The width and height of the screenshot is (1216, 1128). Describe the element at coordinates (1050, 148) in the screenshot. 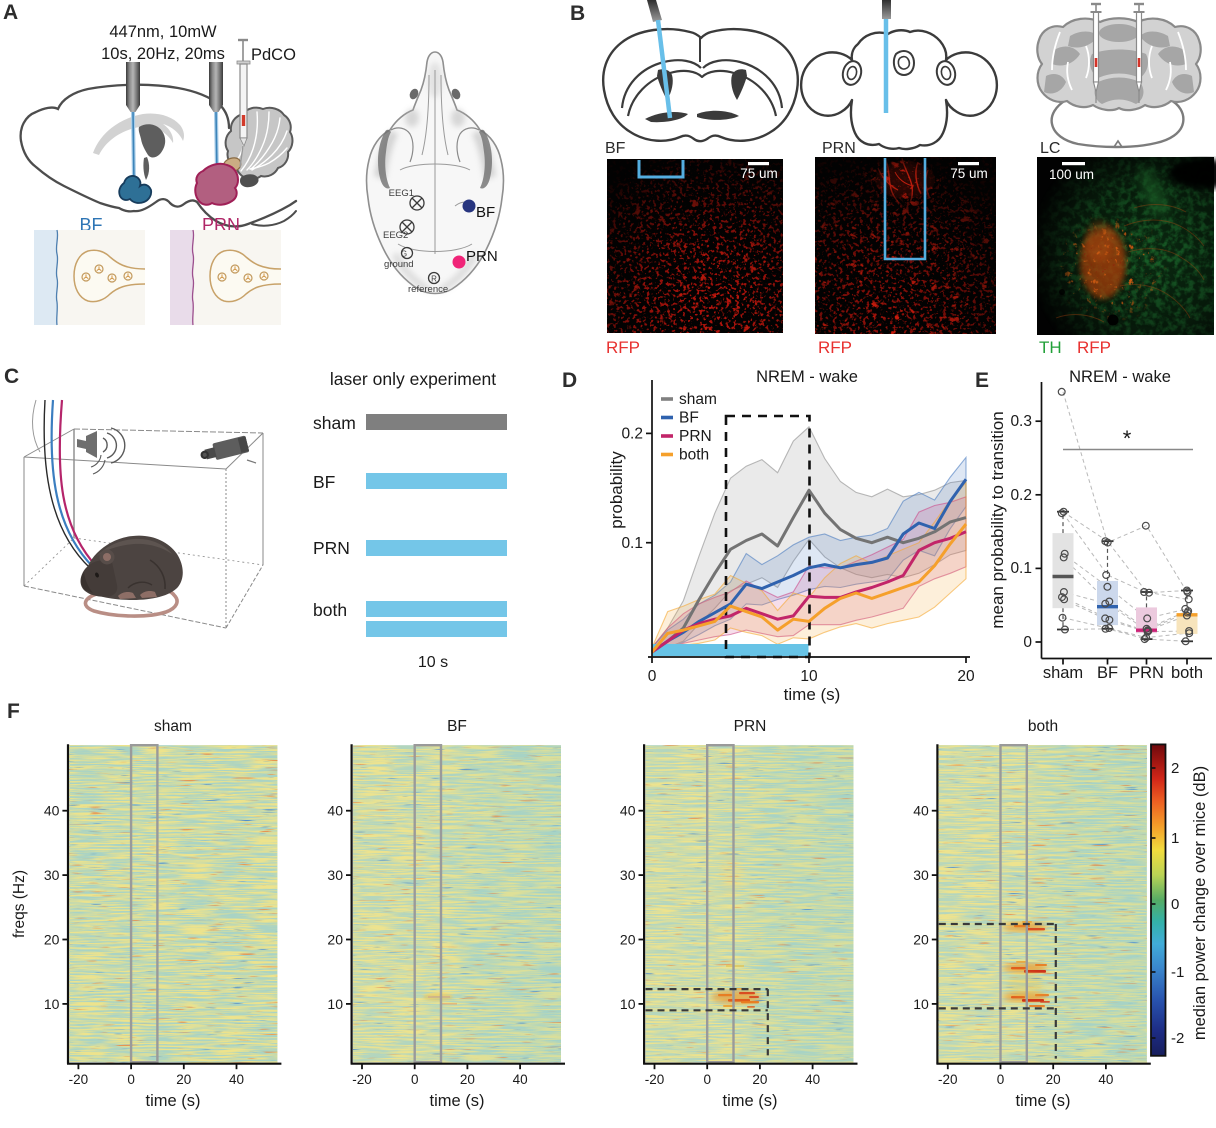

I see `svg-text: LC` at that location.